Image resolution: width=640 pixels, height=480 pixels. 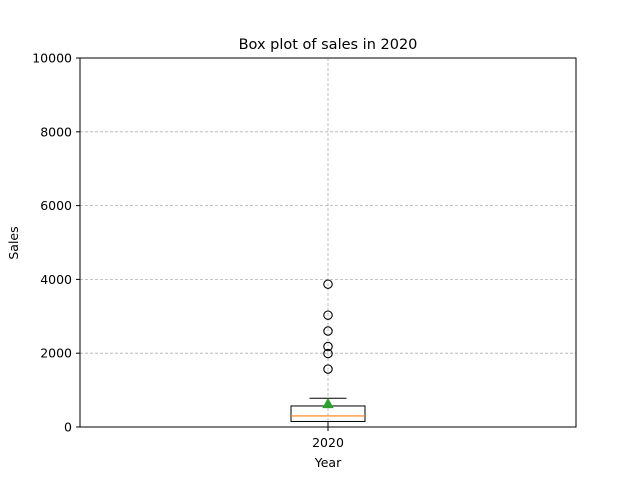 I want to click on y-tick-label: 4000, so click(x=56, y=279).